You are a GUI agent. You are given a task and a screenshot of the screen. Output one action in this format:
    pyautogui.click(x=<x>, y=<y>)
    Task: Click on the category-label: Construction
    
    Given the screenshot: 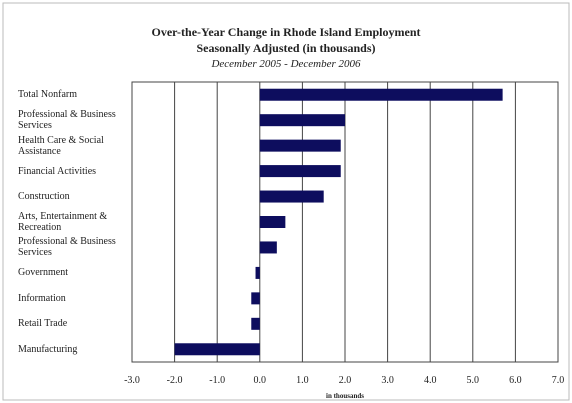 What is the action you would take?
    pyautogui.click(x=44, y=197)
    